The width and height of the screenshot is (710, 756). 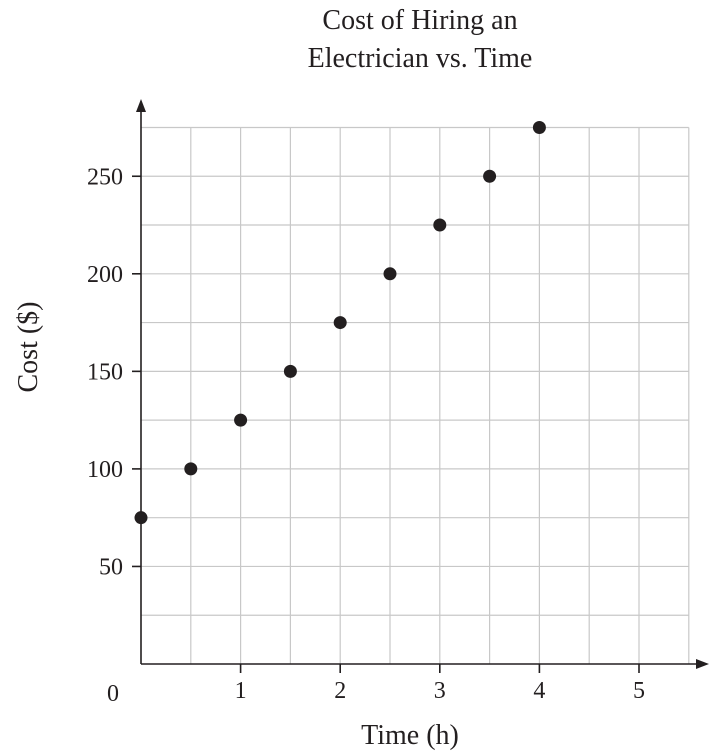 I want to click on y-tick-label: 100, so click(x=105, y=470).